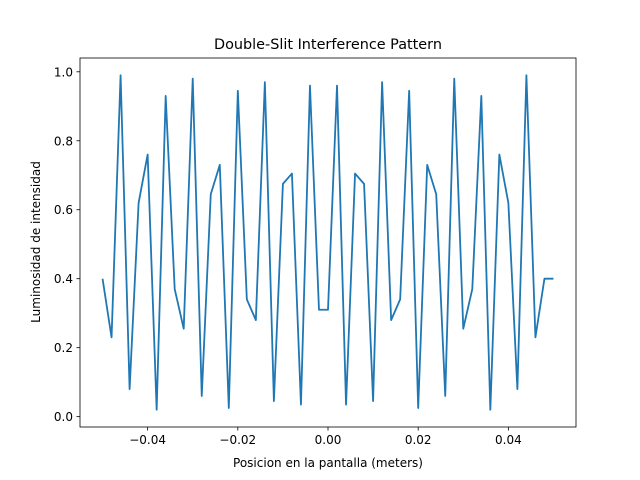 The image size is (640, 480). Describe the element at coordinates (63, 348) in the screenshot. I see `y-tick-label: 0.2` at that location.